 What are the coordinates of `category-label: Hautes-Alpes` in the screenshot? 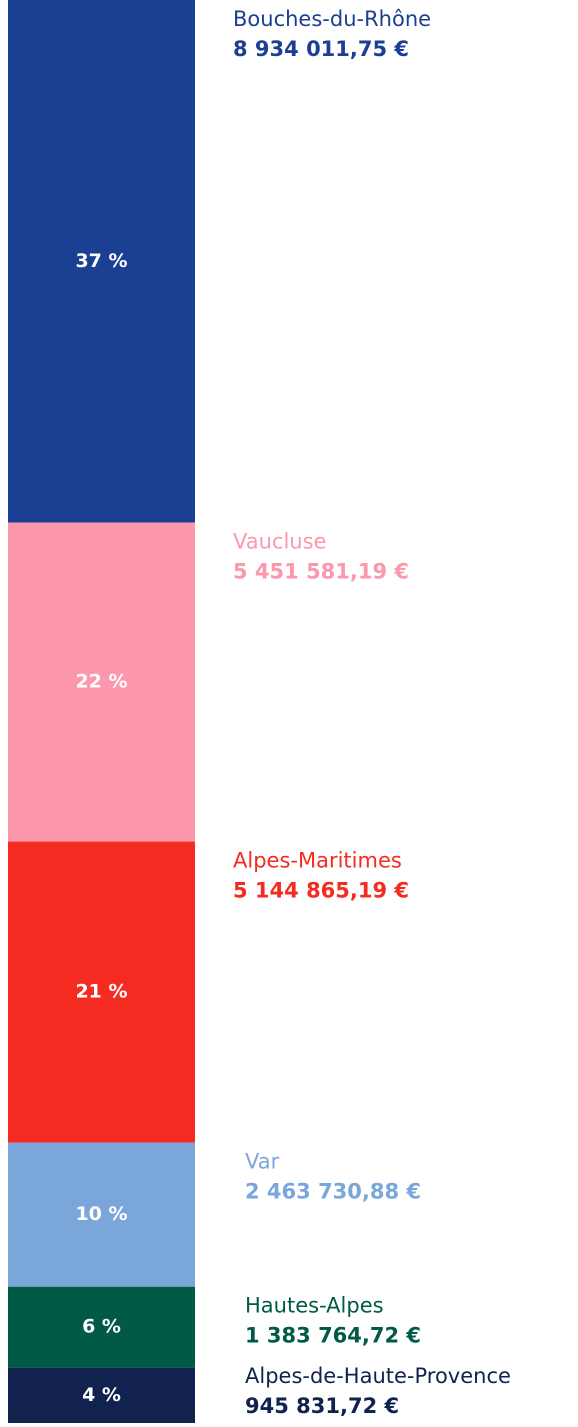 It's located at (314, 1306).